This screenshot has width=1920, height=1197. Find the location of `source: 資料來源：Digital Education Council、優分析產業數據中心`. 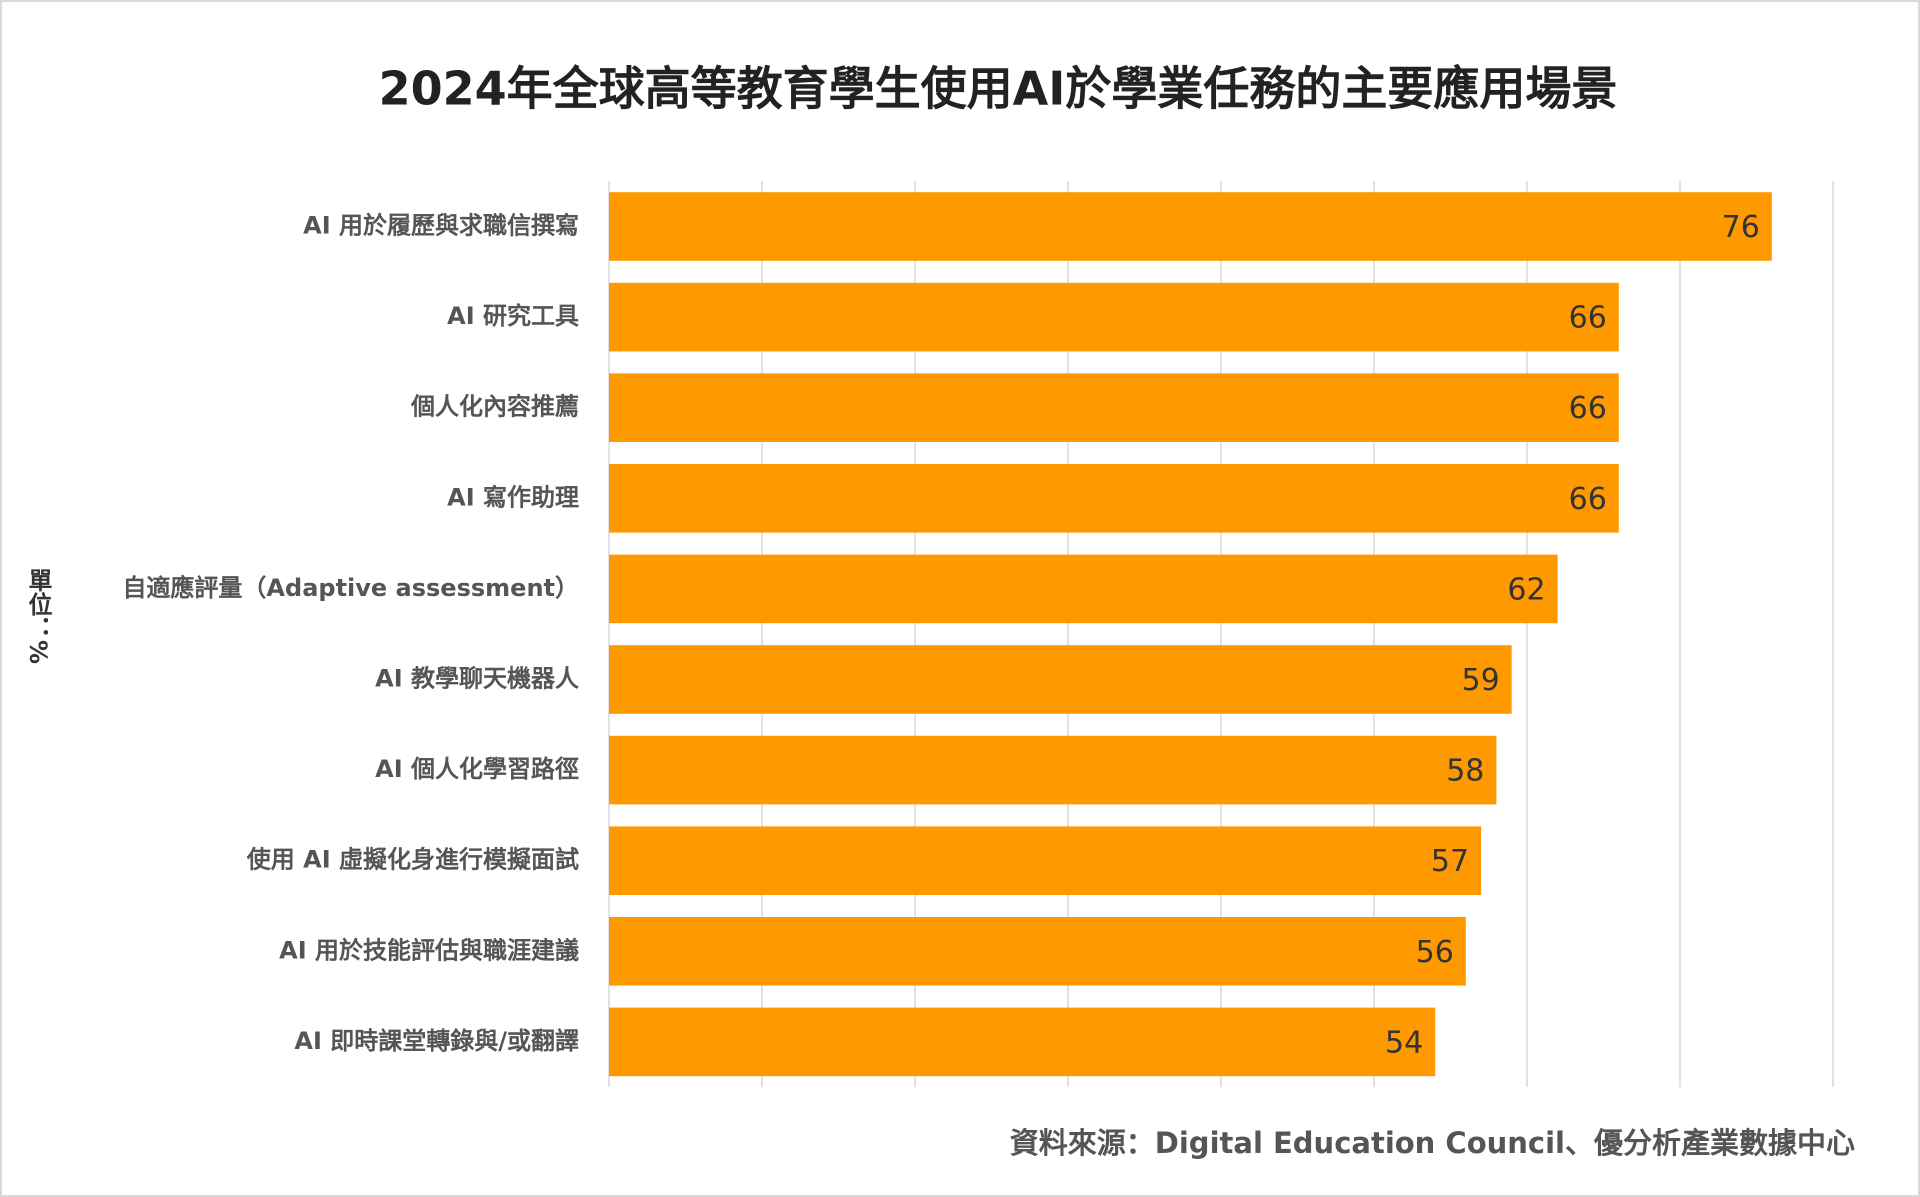

source: 資料來源：Digital Education Council、優分析產業數據中心 is located at coordinates (1432, 1143).